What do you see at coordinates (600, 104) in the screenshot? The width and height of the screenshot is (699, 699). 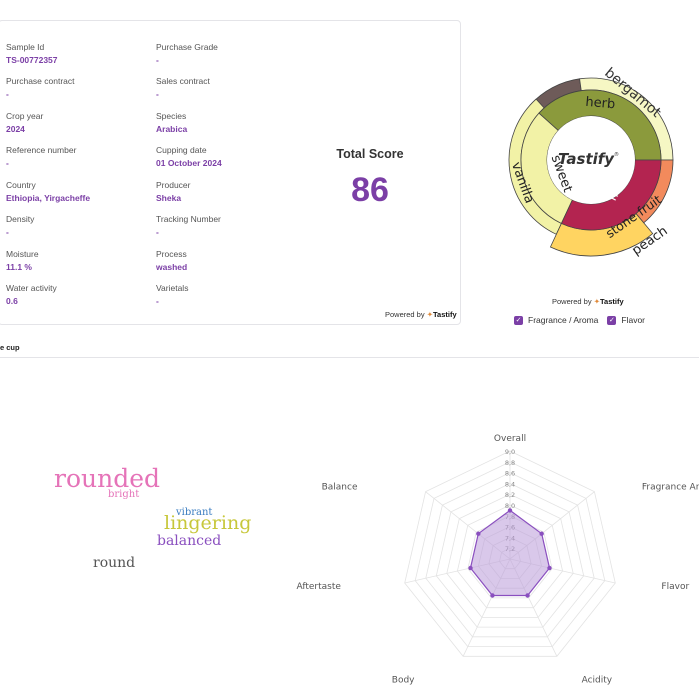 I see `wheel-label-herb: herb` at bounding box center [600, 104].